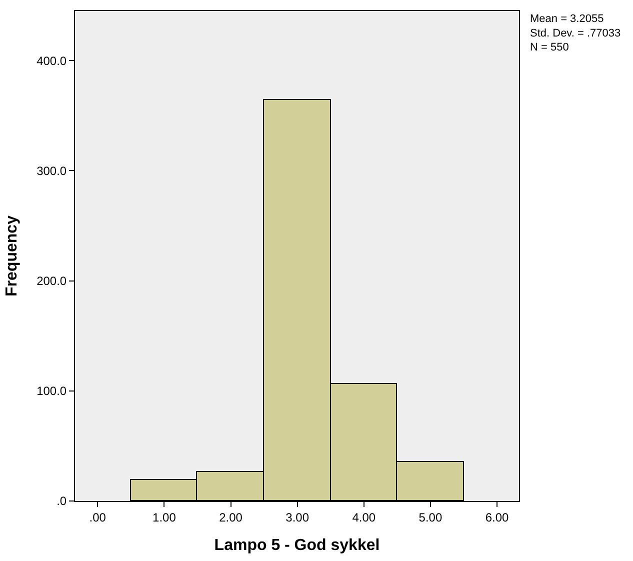 This screenshot has height=561, width=633. I want to click on text: N = 550, so click(549, 48).